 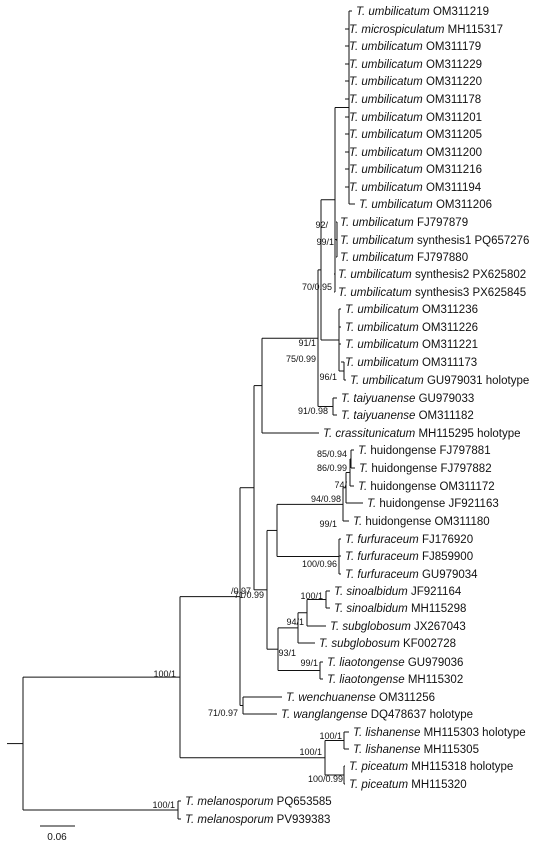 I want to click on taxon-accession: GU979036, so click(x=436, y=663).